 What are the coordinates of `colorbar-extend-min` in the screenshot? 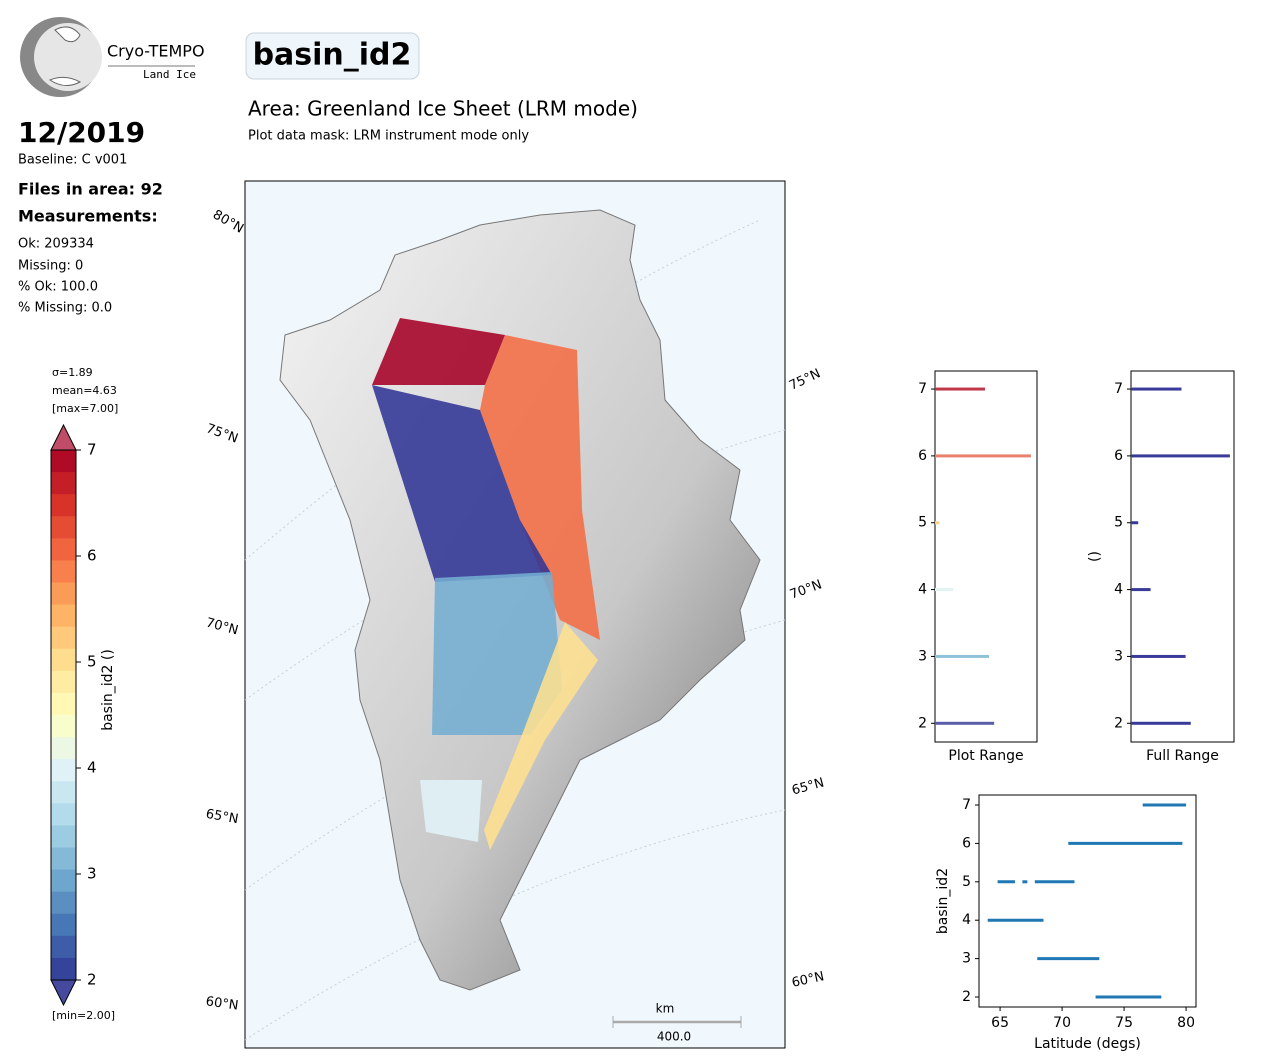 It's located at (63, 993).